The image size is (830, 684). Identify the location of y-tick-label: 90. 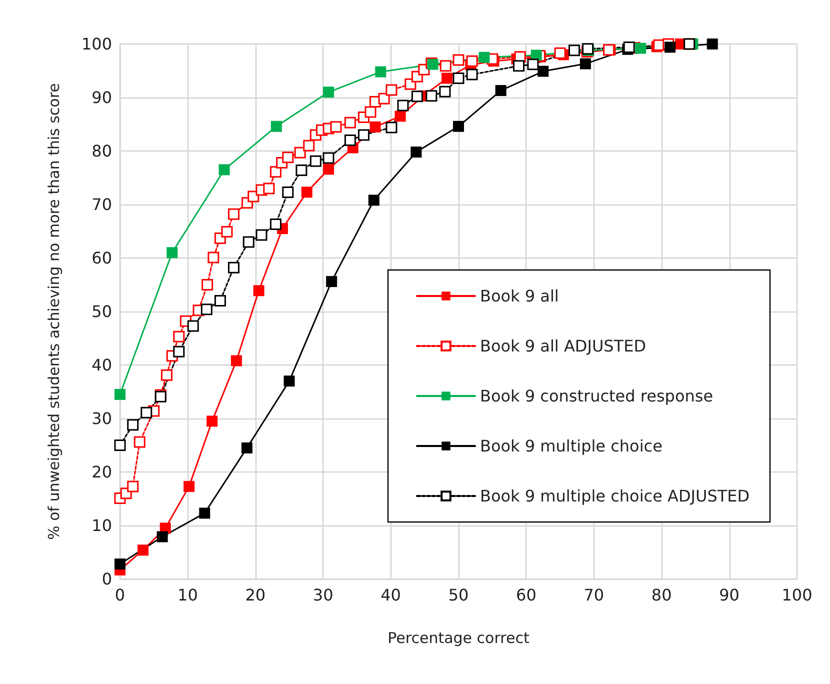
(102, 97).